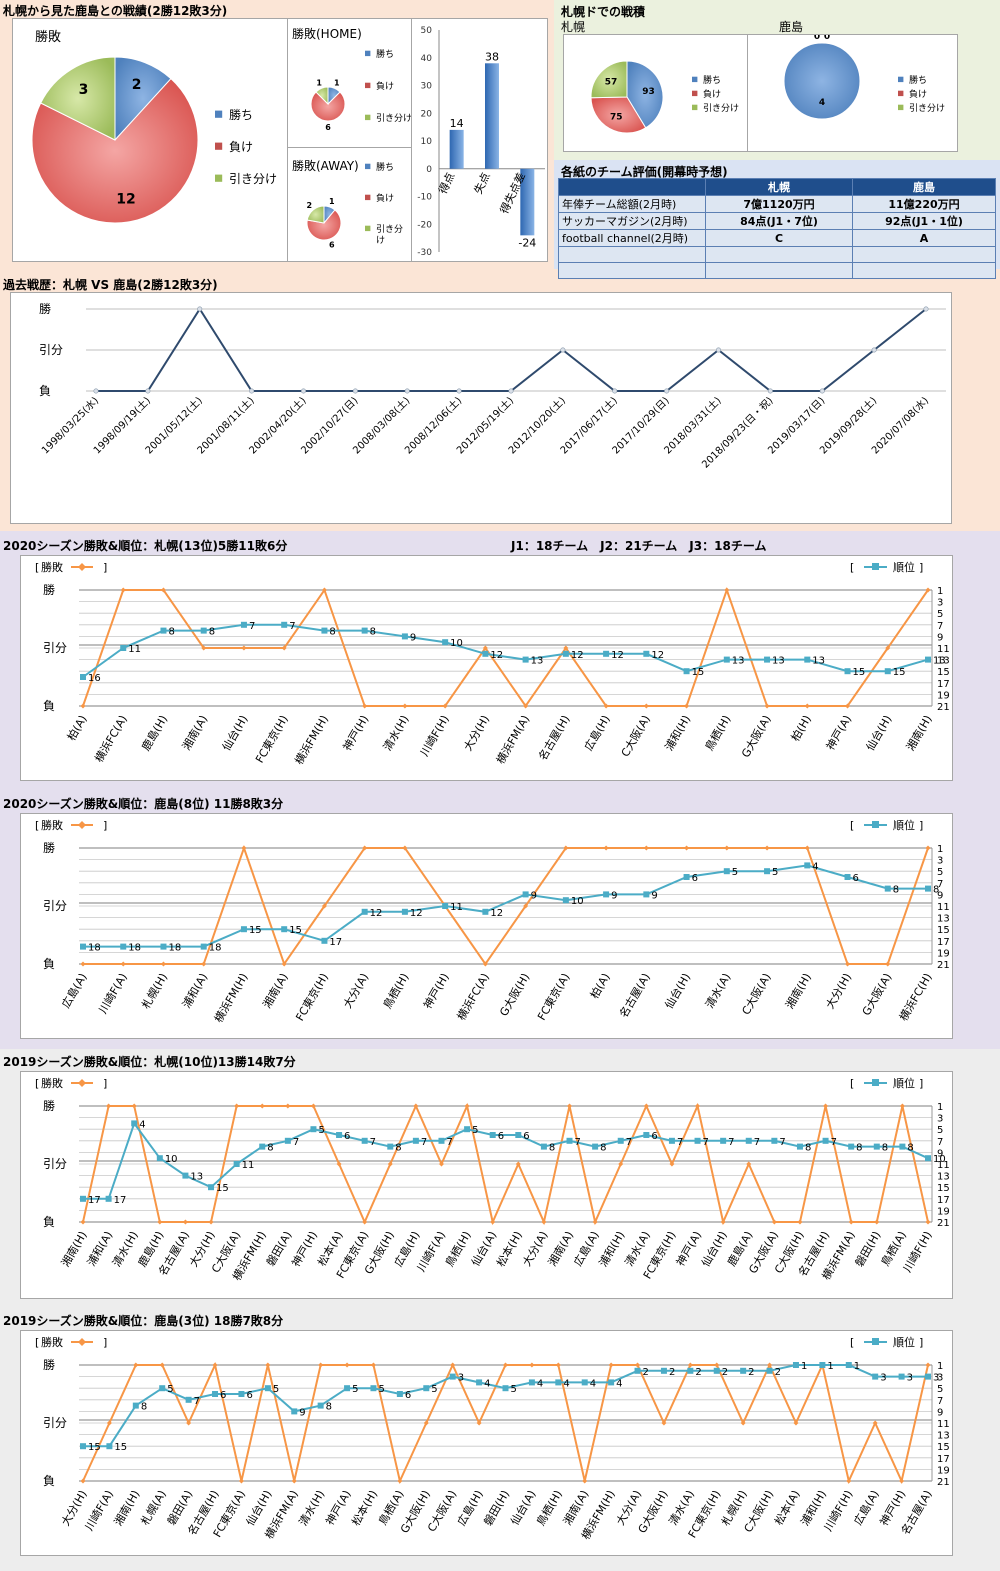 The width and height of the screenshot is (1000, 1571). I want to click on eval-row: football channel(2月時) C A, so click(777, 238).